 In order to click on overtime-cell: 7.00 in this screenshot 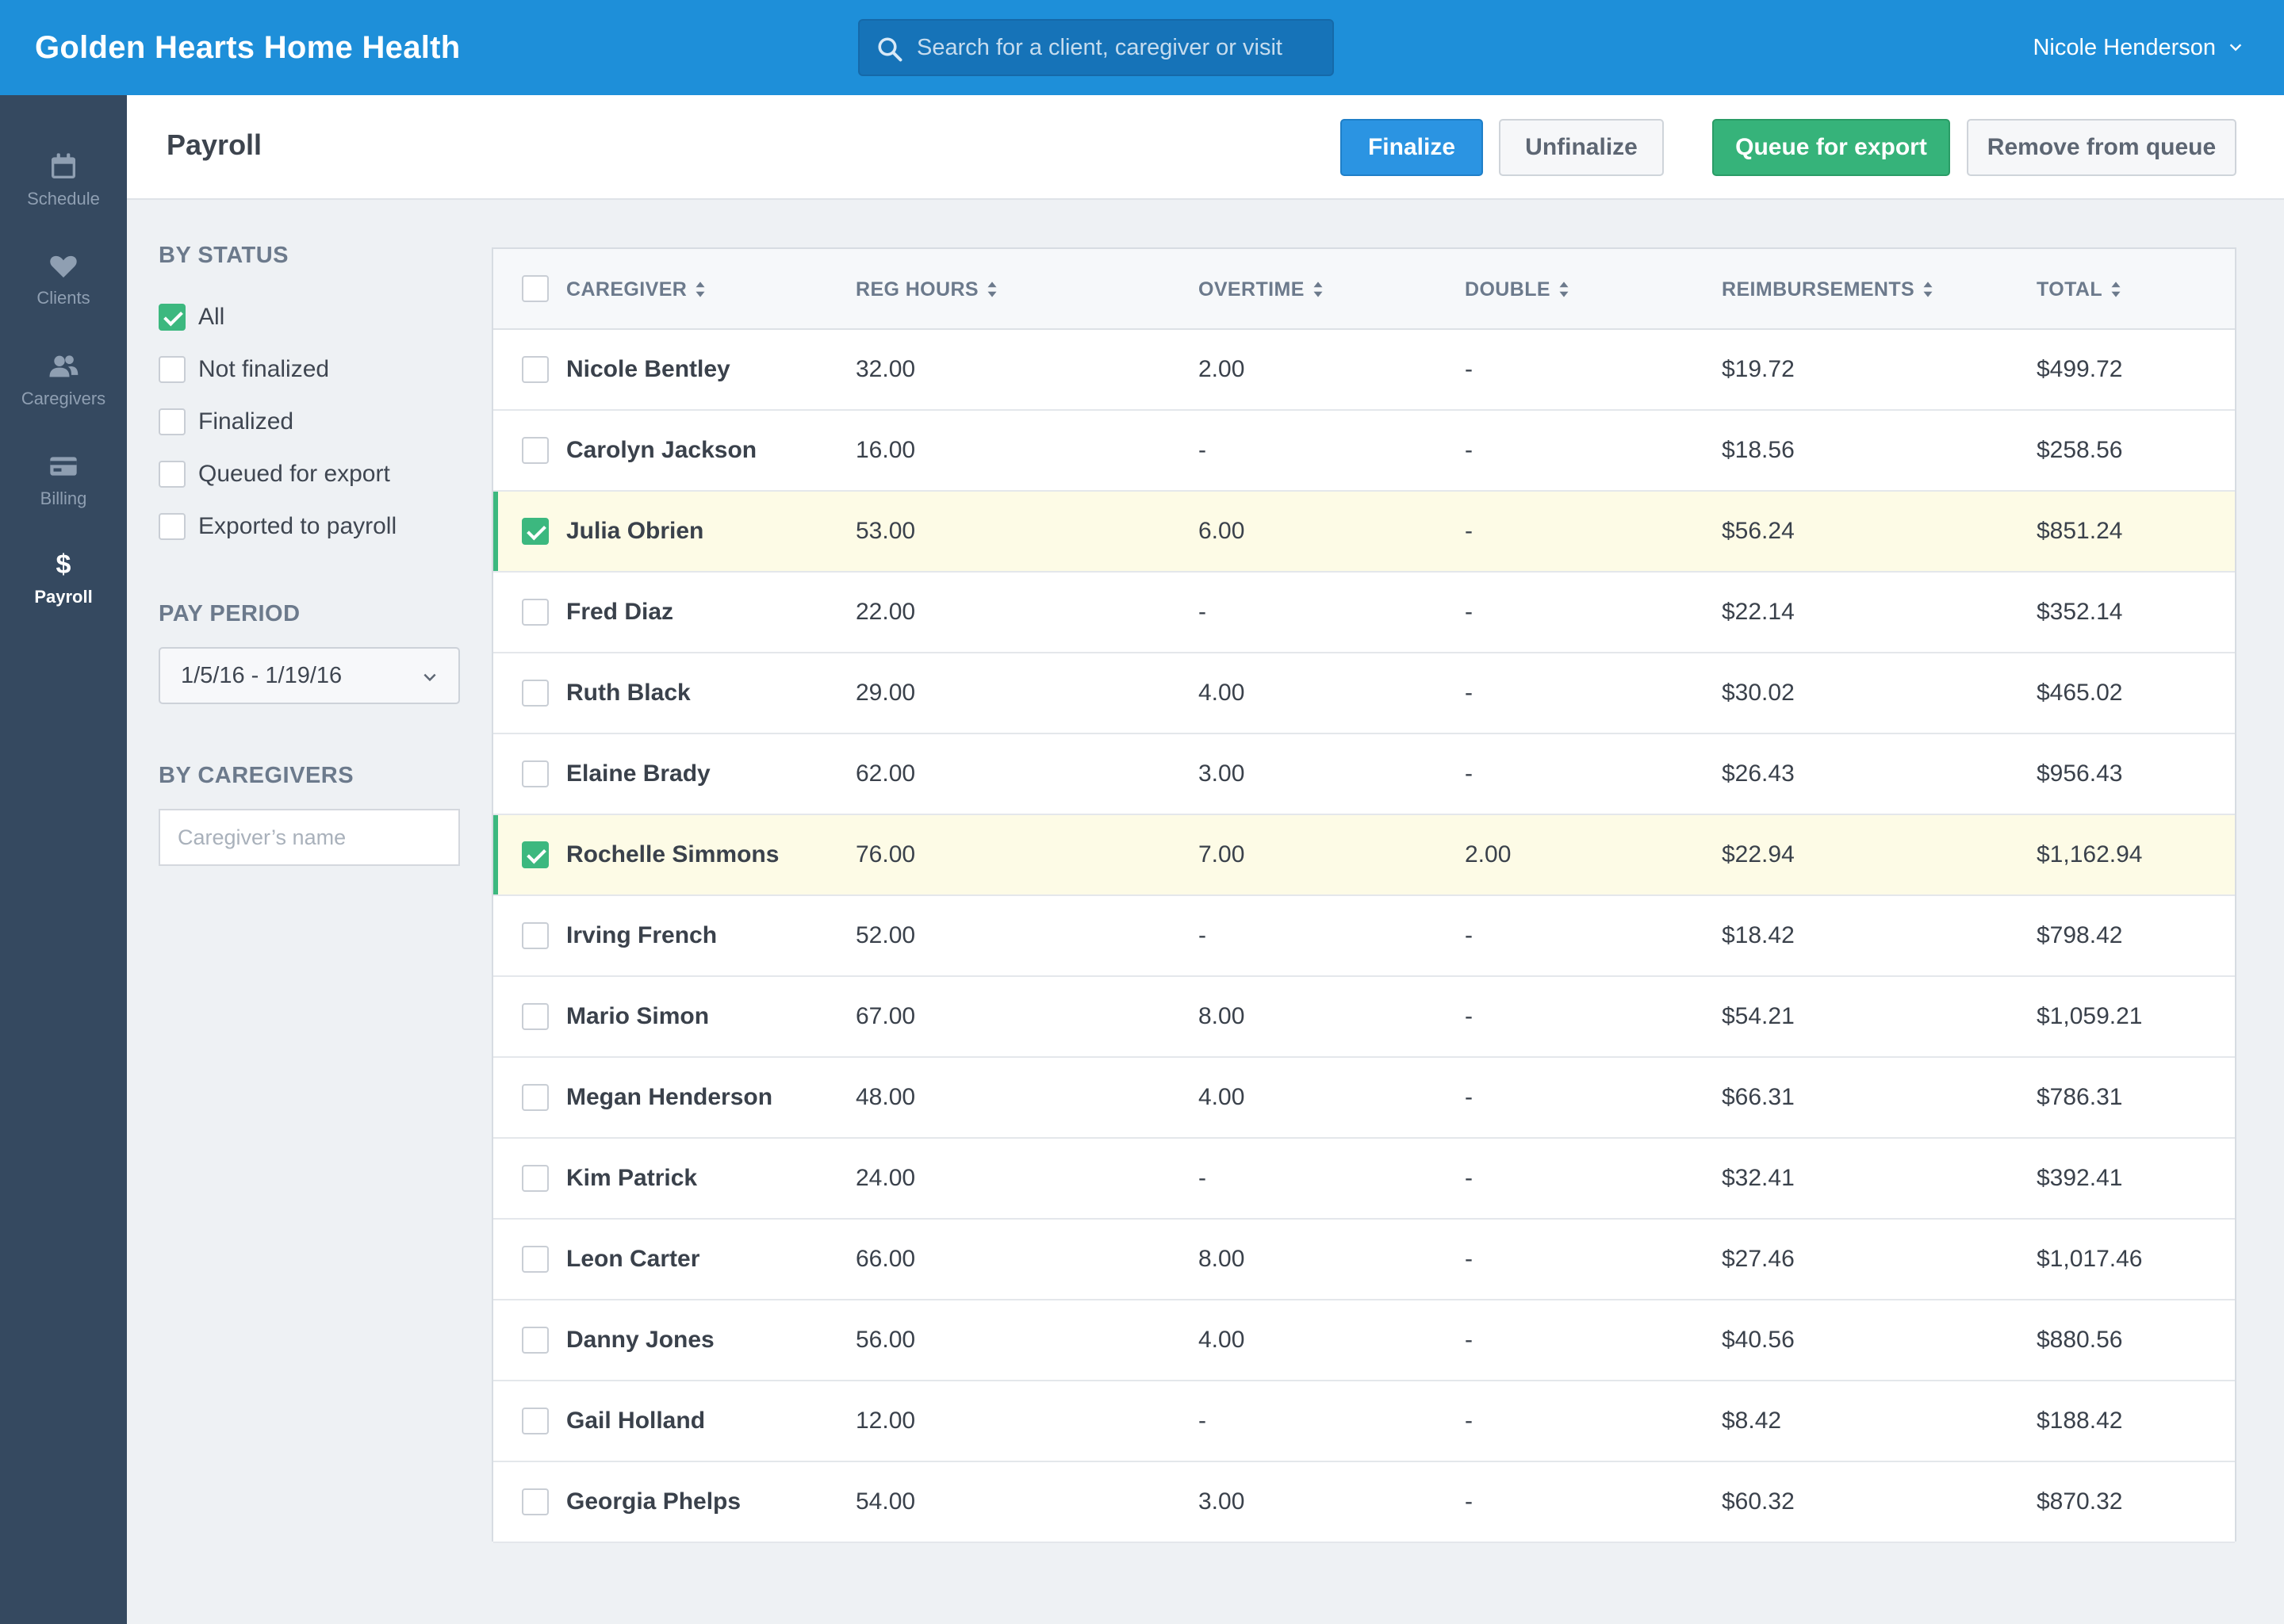, I will do `click(1221, 854)`.